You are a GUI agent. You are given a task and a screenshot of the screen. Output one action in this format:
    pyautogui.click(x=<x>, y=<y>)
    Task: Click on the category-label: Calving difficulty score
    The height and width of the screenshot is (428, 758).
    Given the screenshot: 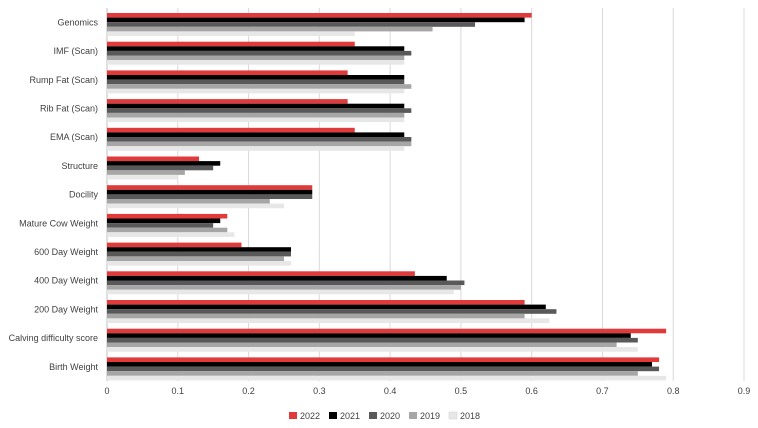 What is the action you would take?
    pyautogui.click(x=53, y=338)
    